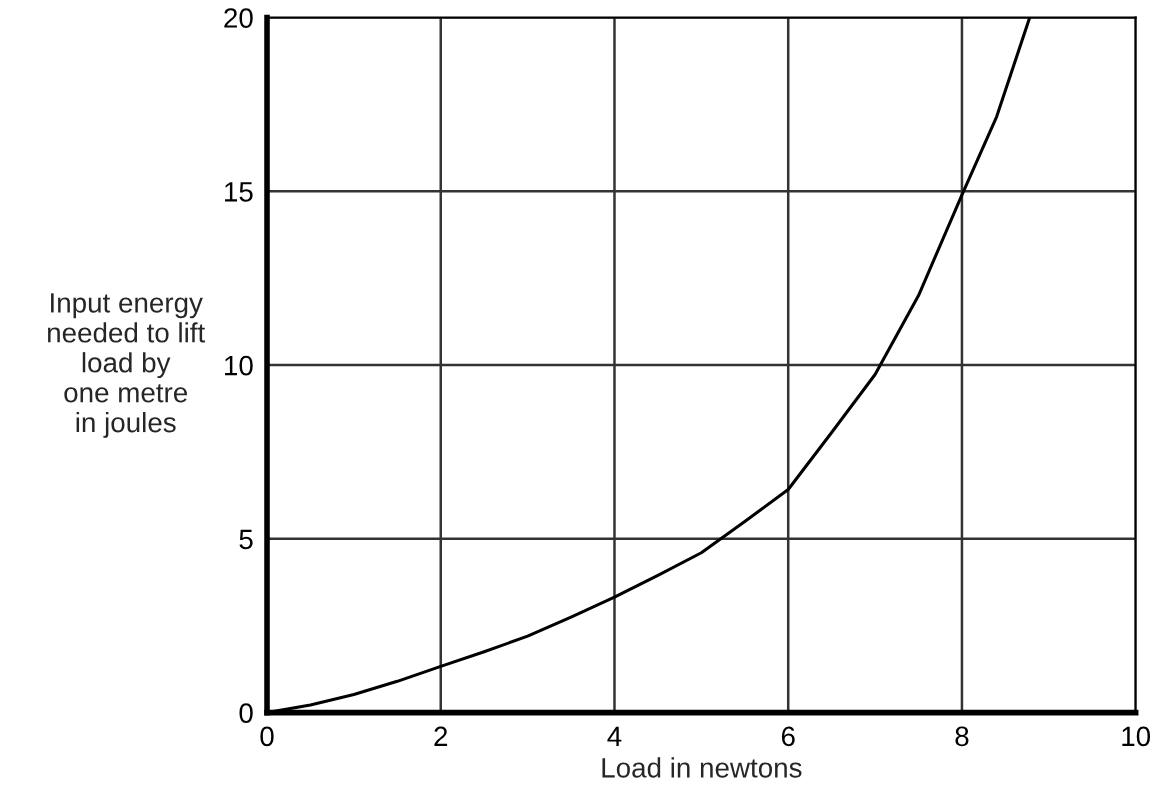 This screenshot has width=1166, height=798. I want to click on y-axis-title: Input energy needed to lift load by one metre in joules, so click(127, 365).